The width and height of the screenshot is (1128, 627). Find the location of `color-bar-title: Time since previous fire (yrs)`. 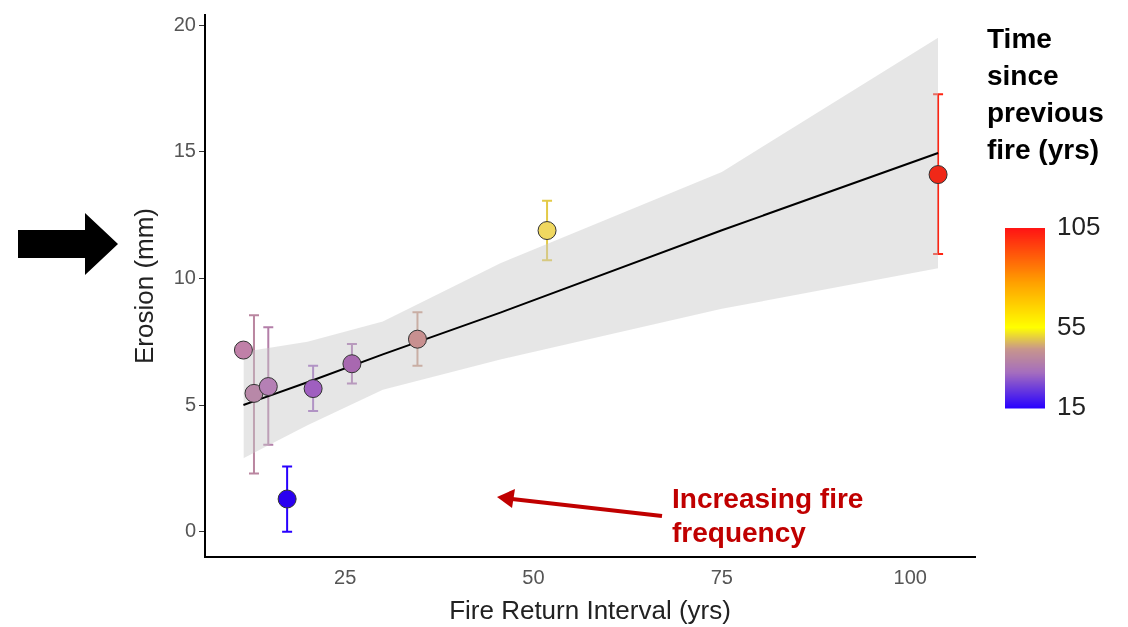

color-bar-title: Time since previous fire (yrs) is located at coordinates (1046, 94).